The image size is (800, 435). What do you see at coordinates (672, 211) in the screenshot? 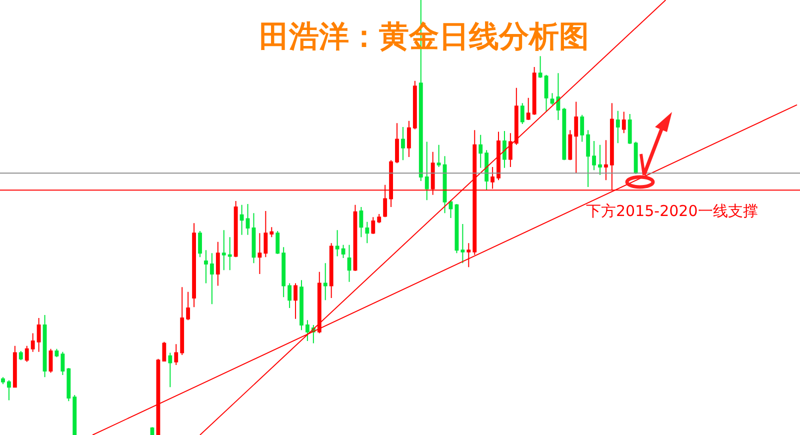
I see `annotation: 下方2015-2020一线支撑` at bounding box center [672, 211].